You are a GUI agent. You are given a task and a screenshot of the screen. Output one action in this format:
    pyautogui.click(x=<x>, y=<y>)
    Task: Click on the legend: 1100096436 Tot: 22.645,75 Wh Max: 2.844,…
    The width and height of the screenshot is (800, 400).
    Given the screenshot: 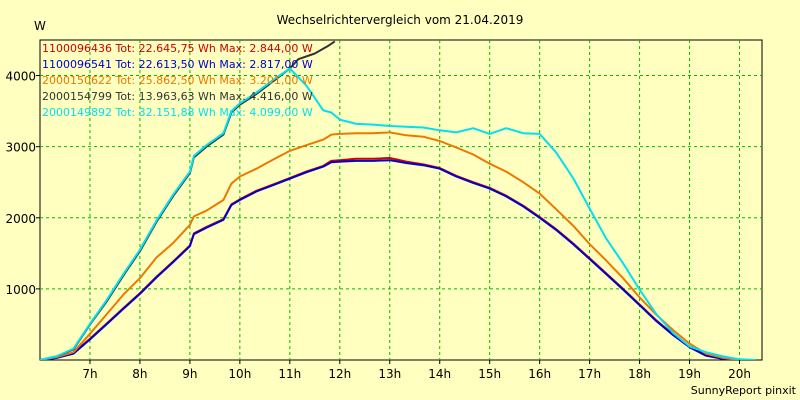 What is the action you would take?
    pyautogui.click(x=177, y=80)
    